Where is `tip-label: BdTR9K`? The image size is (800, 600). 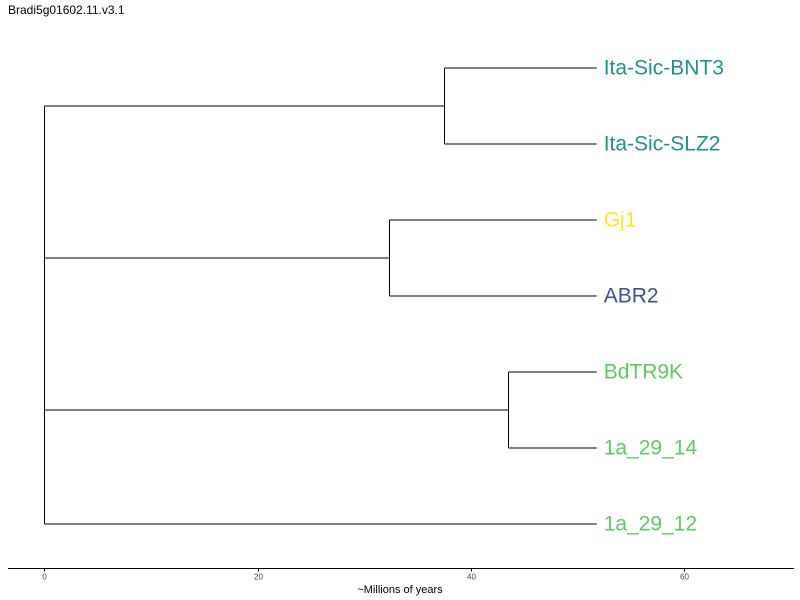
tip-label: BdTR9K is located at coordinates (643, 372).